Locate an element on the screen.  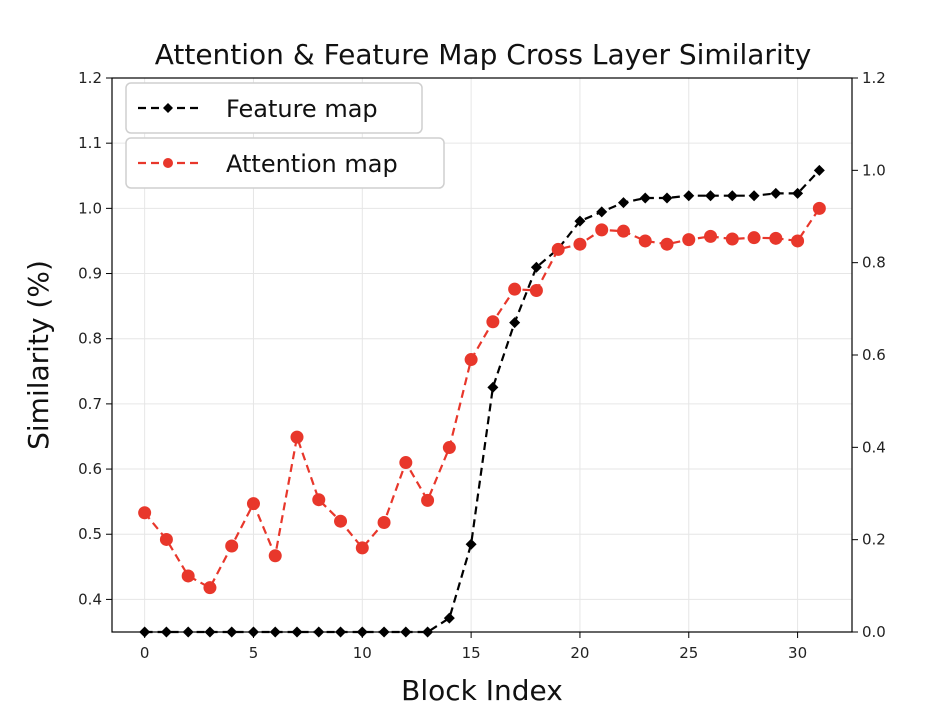
legend-box-attention is located at coordinates (285, 163).